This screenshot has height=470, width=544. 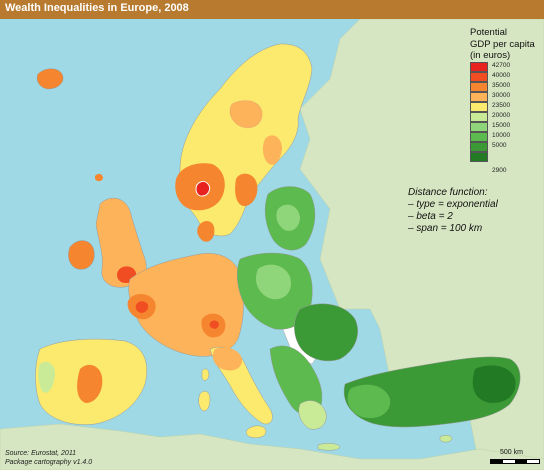 What do you see at coordinates (501, 95) in the screenshot?
I see `legend-label: 30000` at bounding box center [501, 95].